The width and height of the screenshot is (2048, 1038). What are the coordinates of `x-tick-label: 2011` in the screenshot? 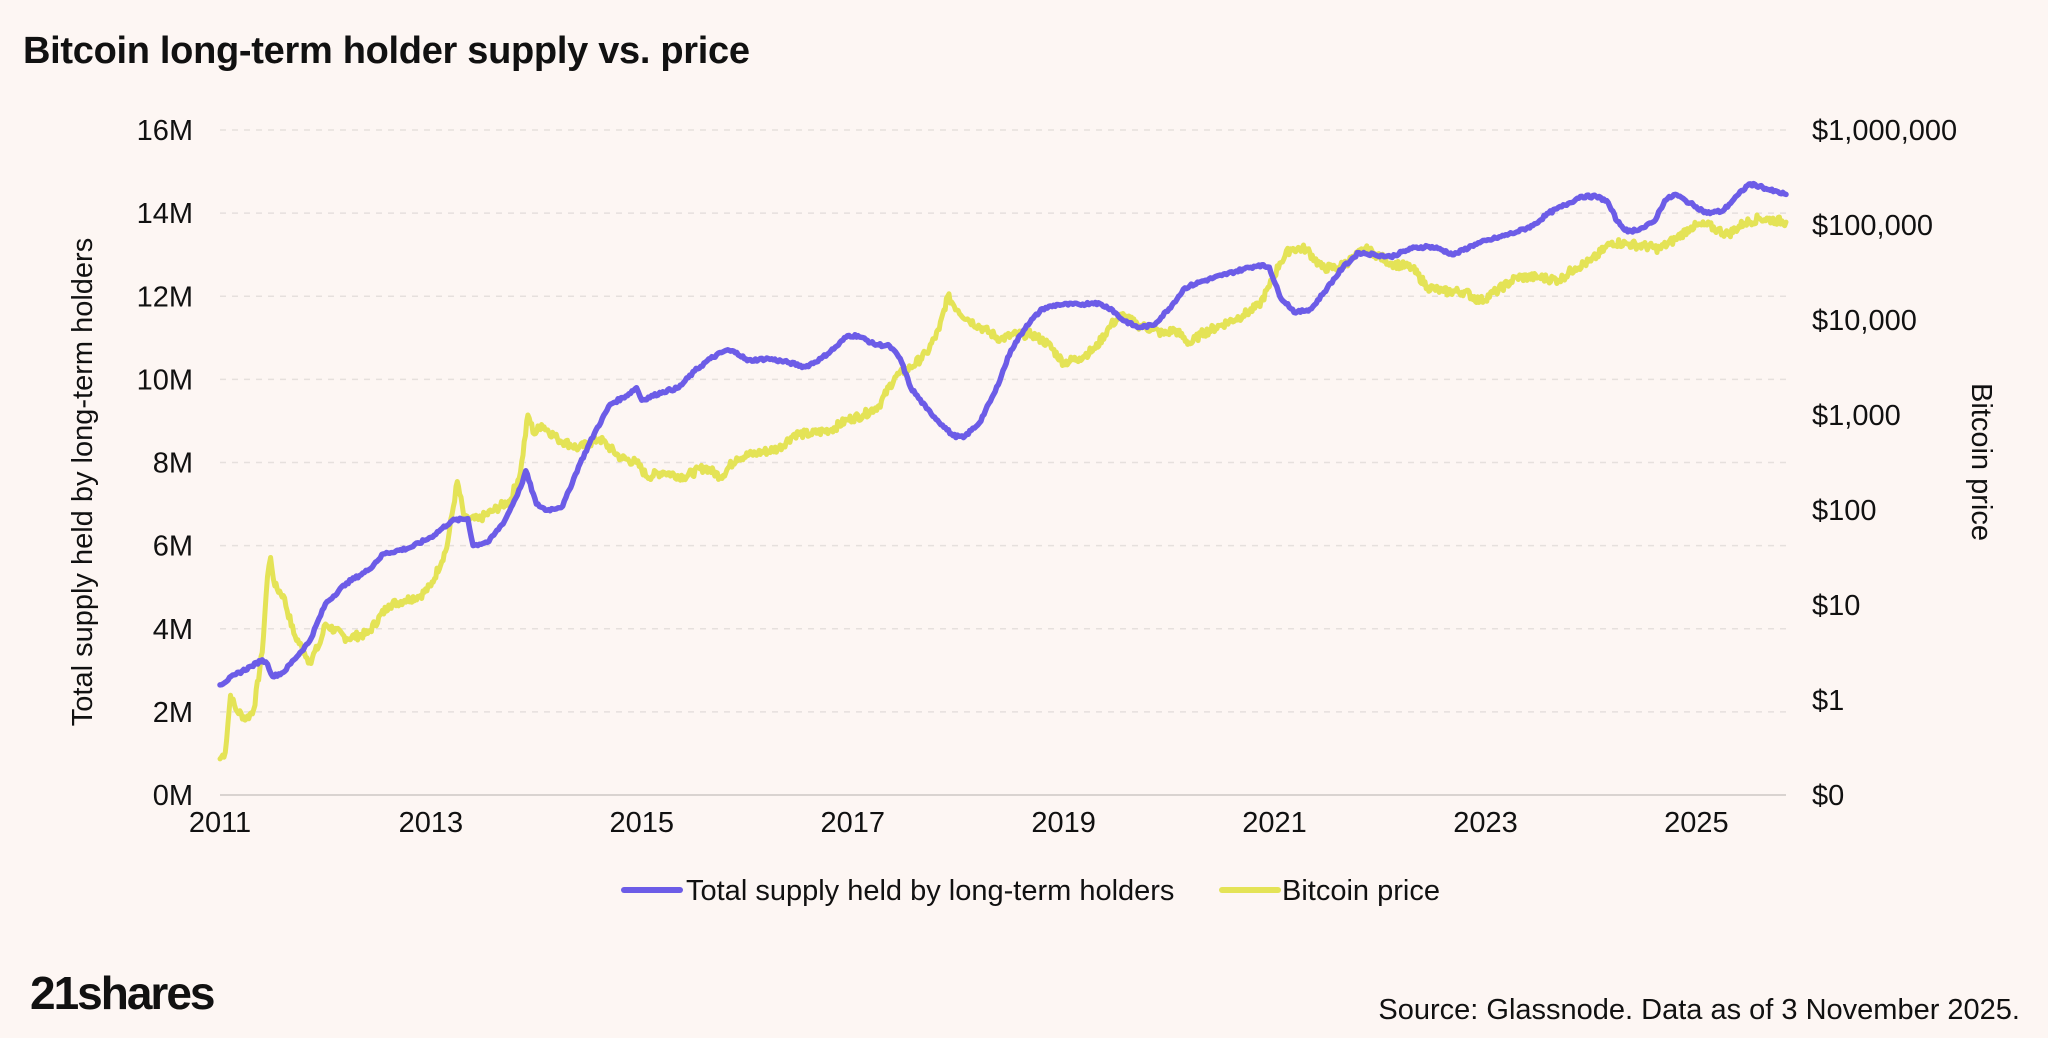 It's located at (220, 823).